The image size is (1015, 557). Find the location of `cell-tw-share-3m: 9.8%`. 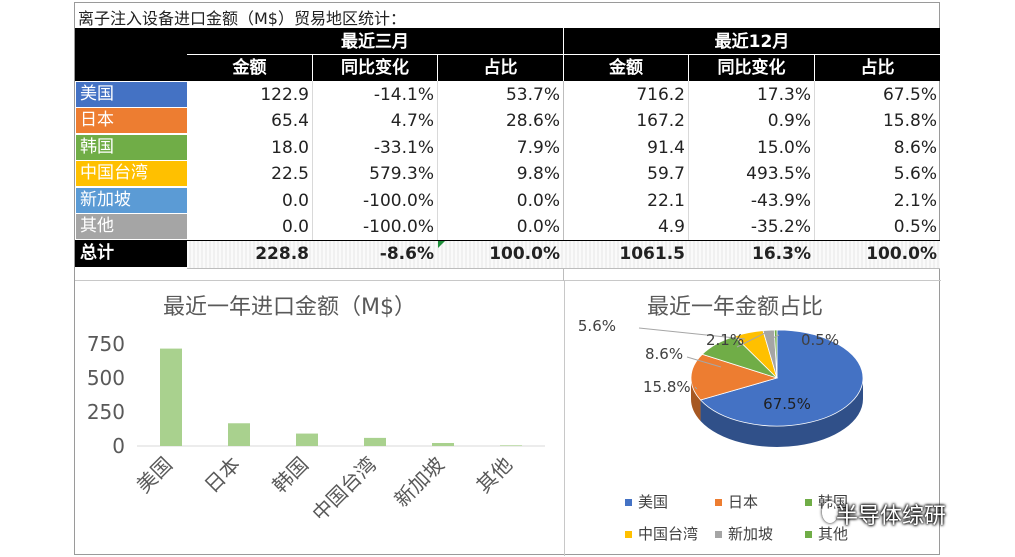

cell-tw-share-3m: 9.8% is located at coordinates (538, 174).